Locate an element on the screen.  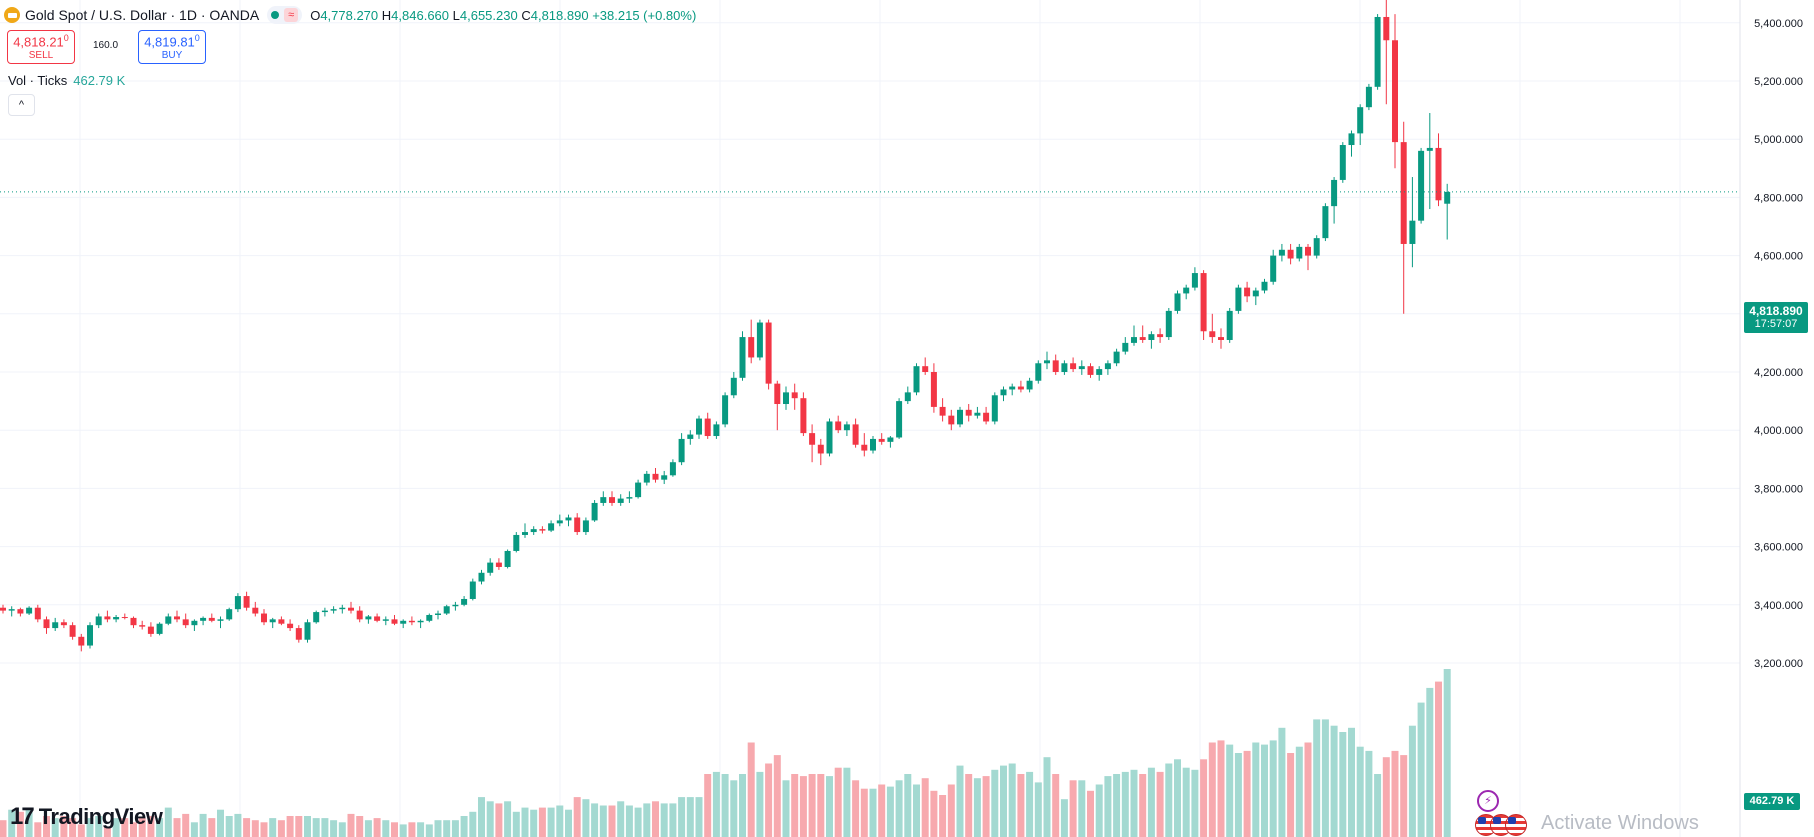
buy-label: BUY is located at coordinates (172, 56).